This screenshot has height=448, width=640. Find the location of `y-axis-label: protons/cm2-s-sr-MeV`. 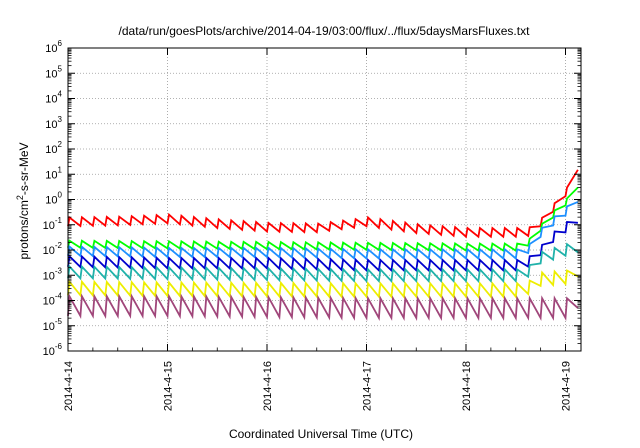

y-axis-label: protons/cm2-s-sr-MeV is located at coordinates (23, 200).